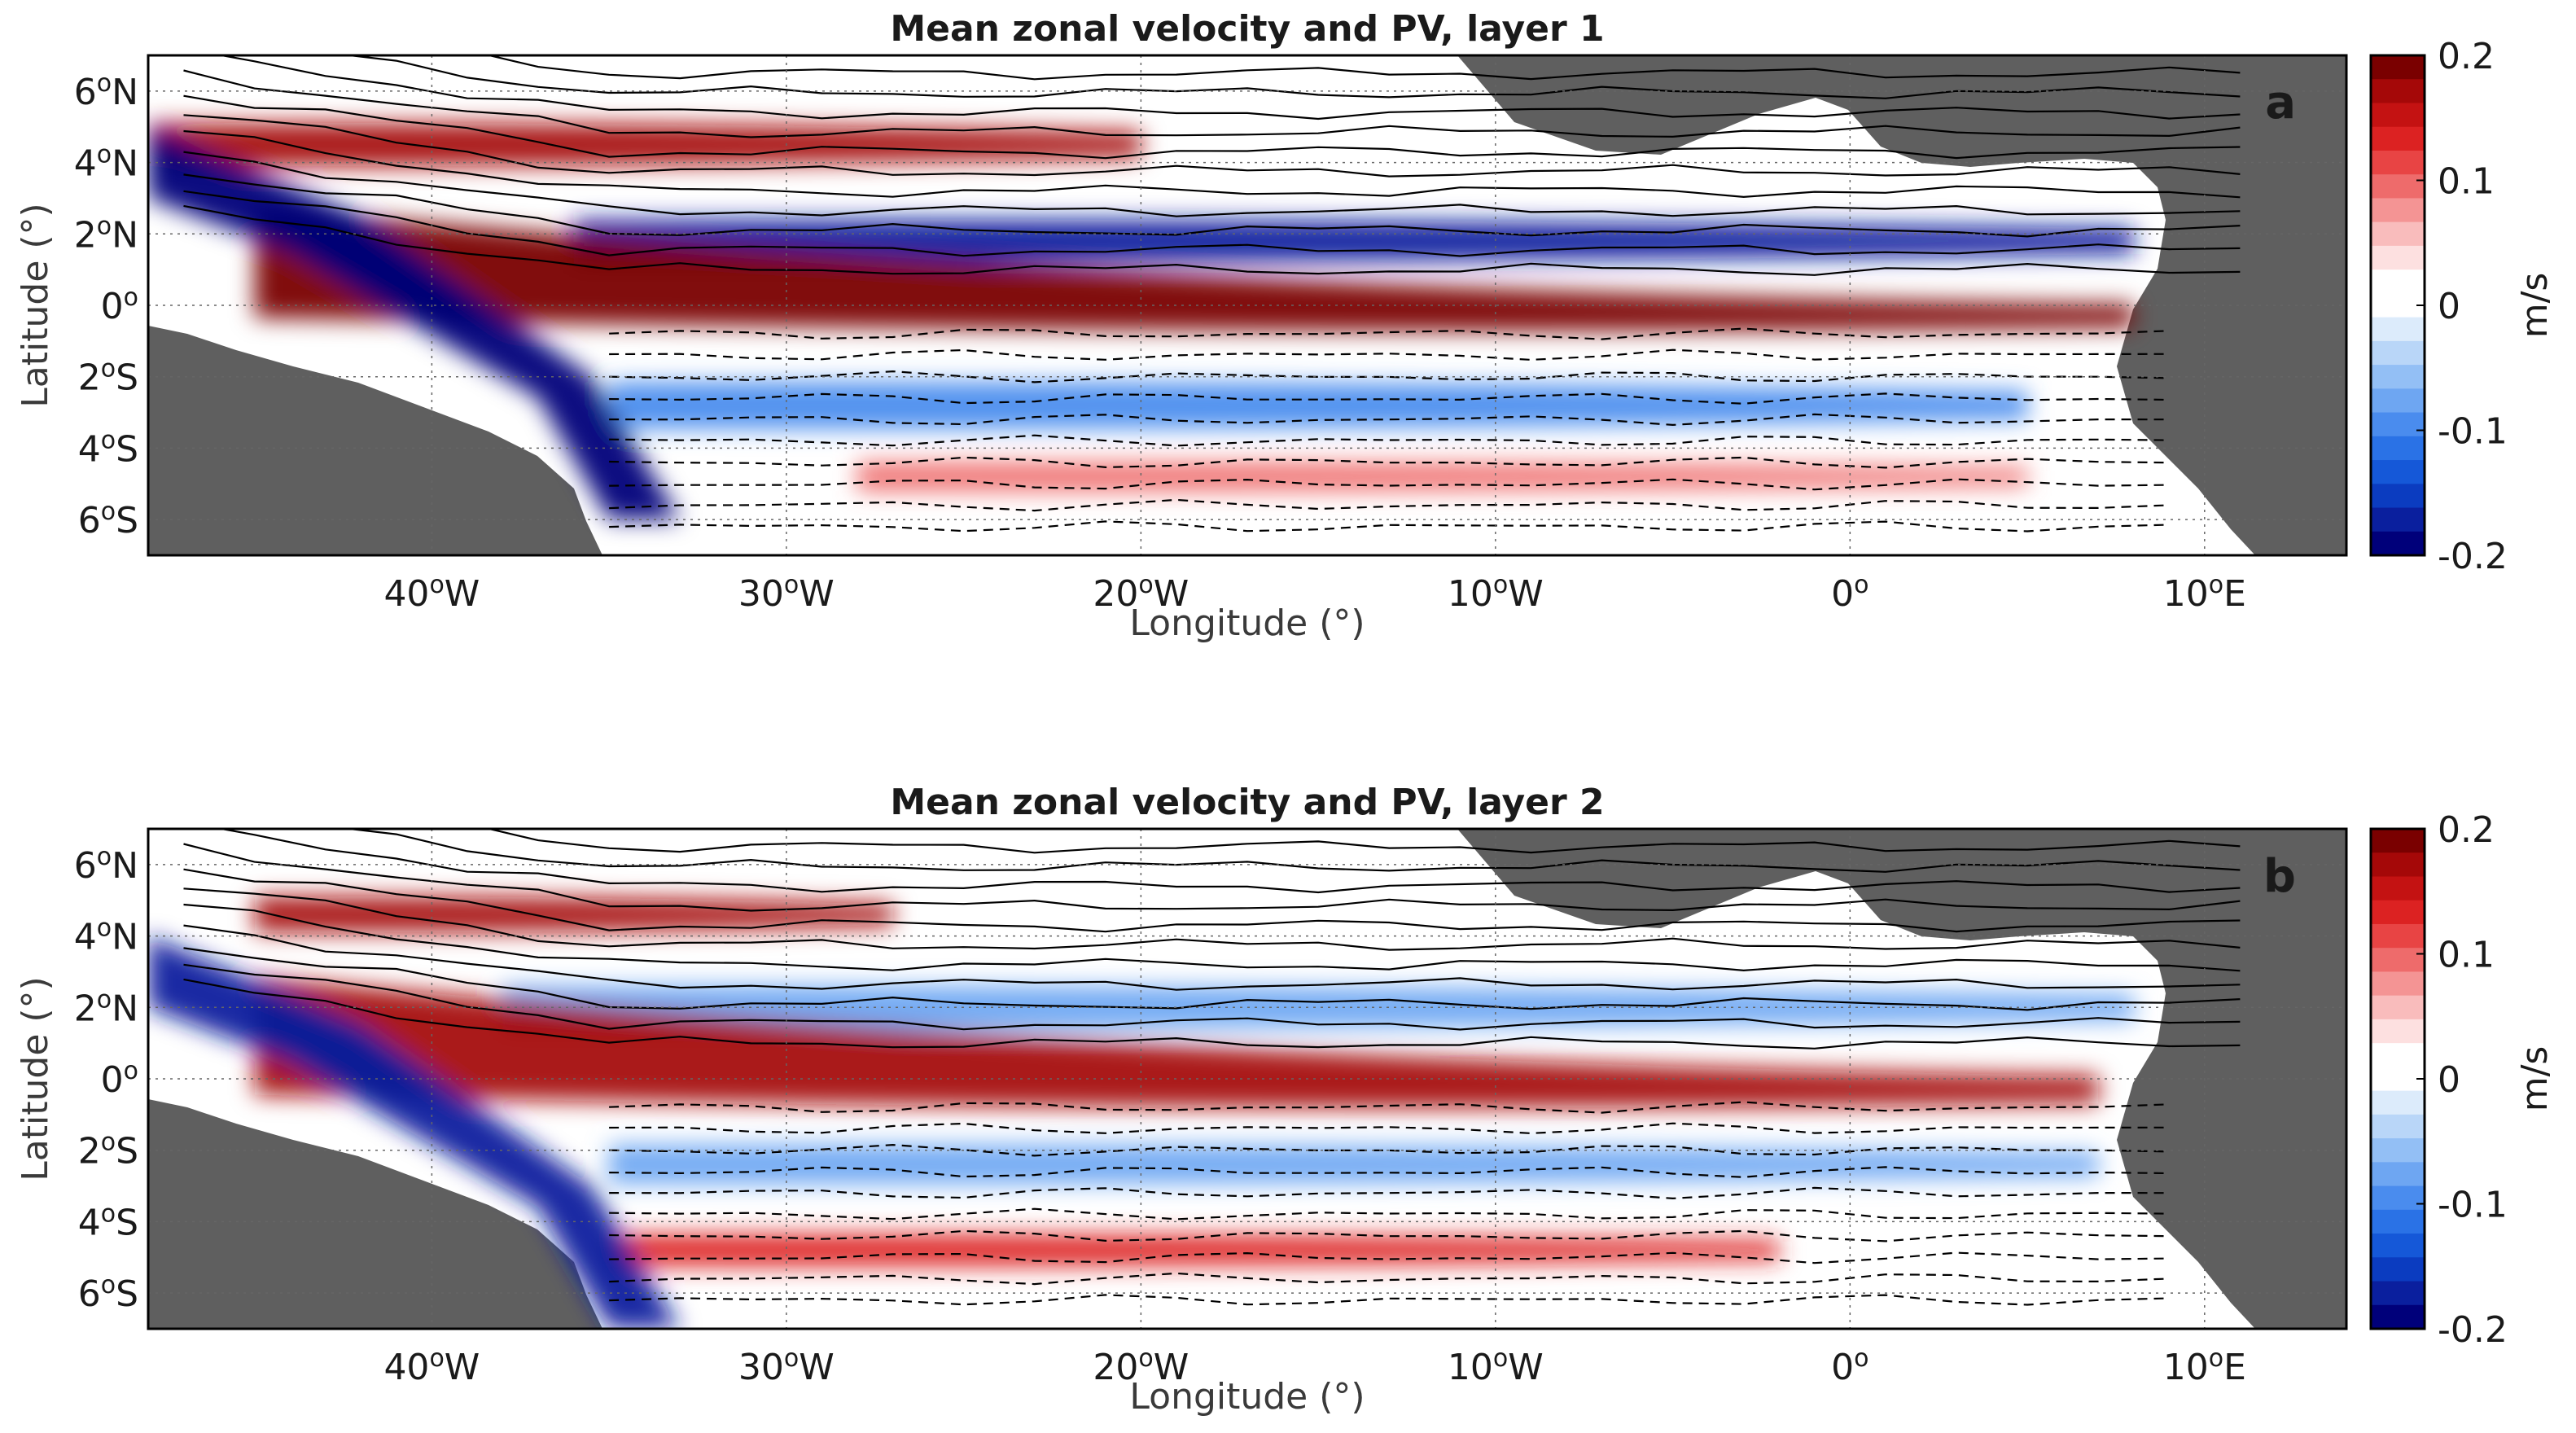 This screenshot has height=1433, width=2576. Describe the element at coordinates (2466, 956) in the screenshot. I see `colorbar-tick-label-1: 0.1` at that location.